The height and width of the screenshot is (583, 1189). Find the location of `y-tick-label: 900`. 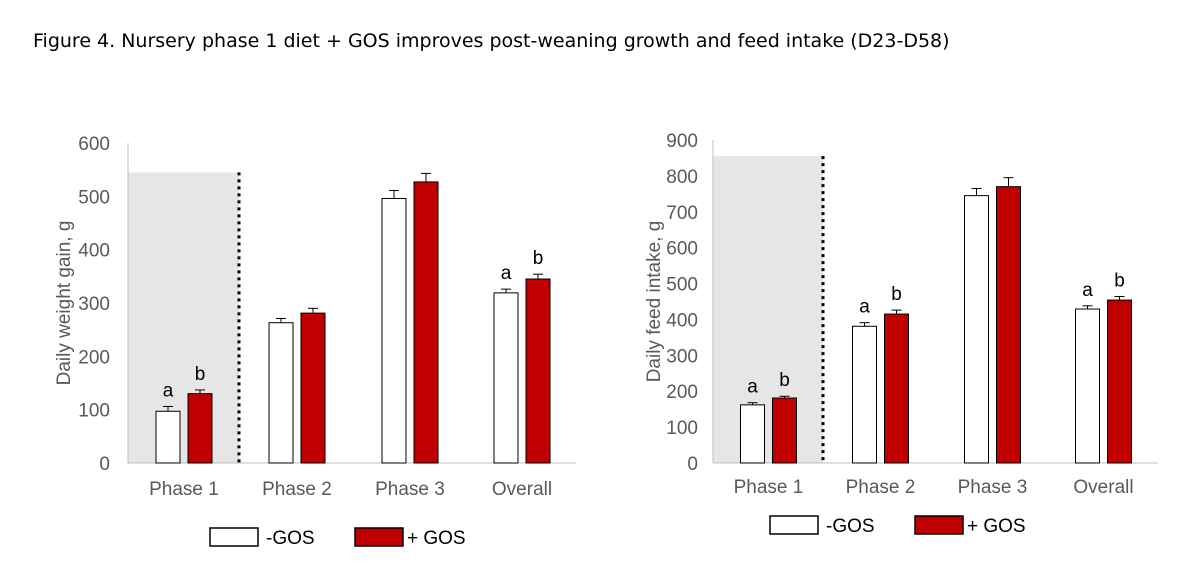

y-tick-label: 900 is located at coordinates (682, 141).